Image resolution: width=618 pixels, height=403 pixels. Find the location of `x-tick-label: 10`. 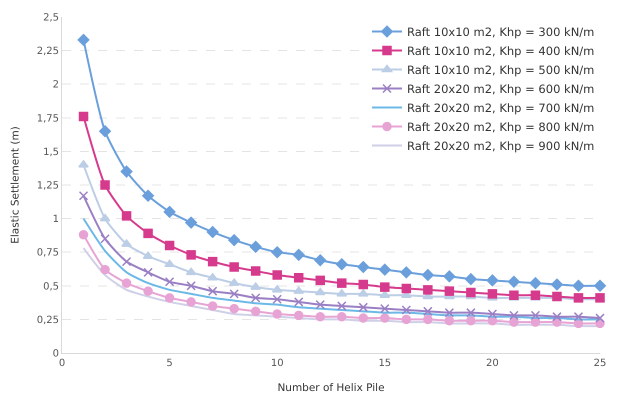

x-tick-label: 10 is located at coordinates (277, 363).